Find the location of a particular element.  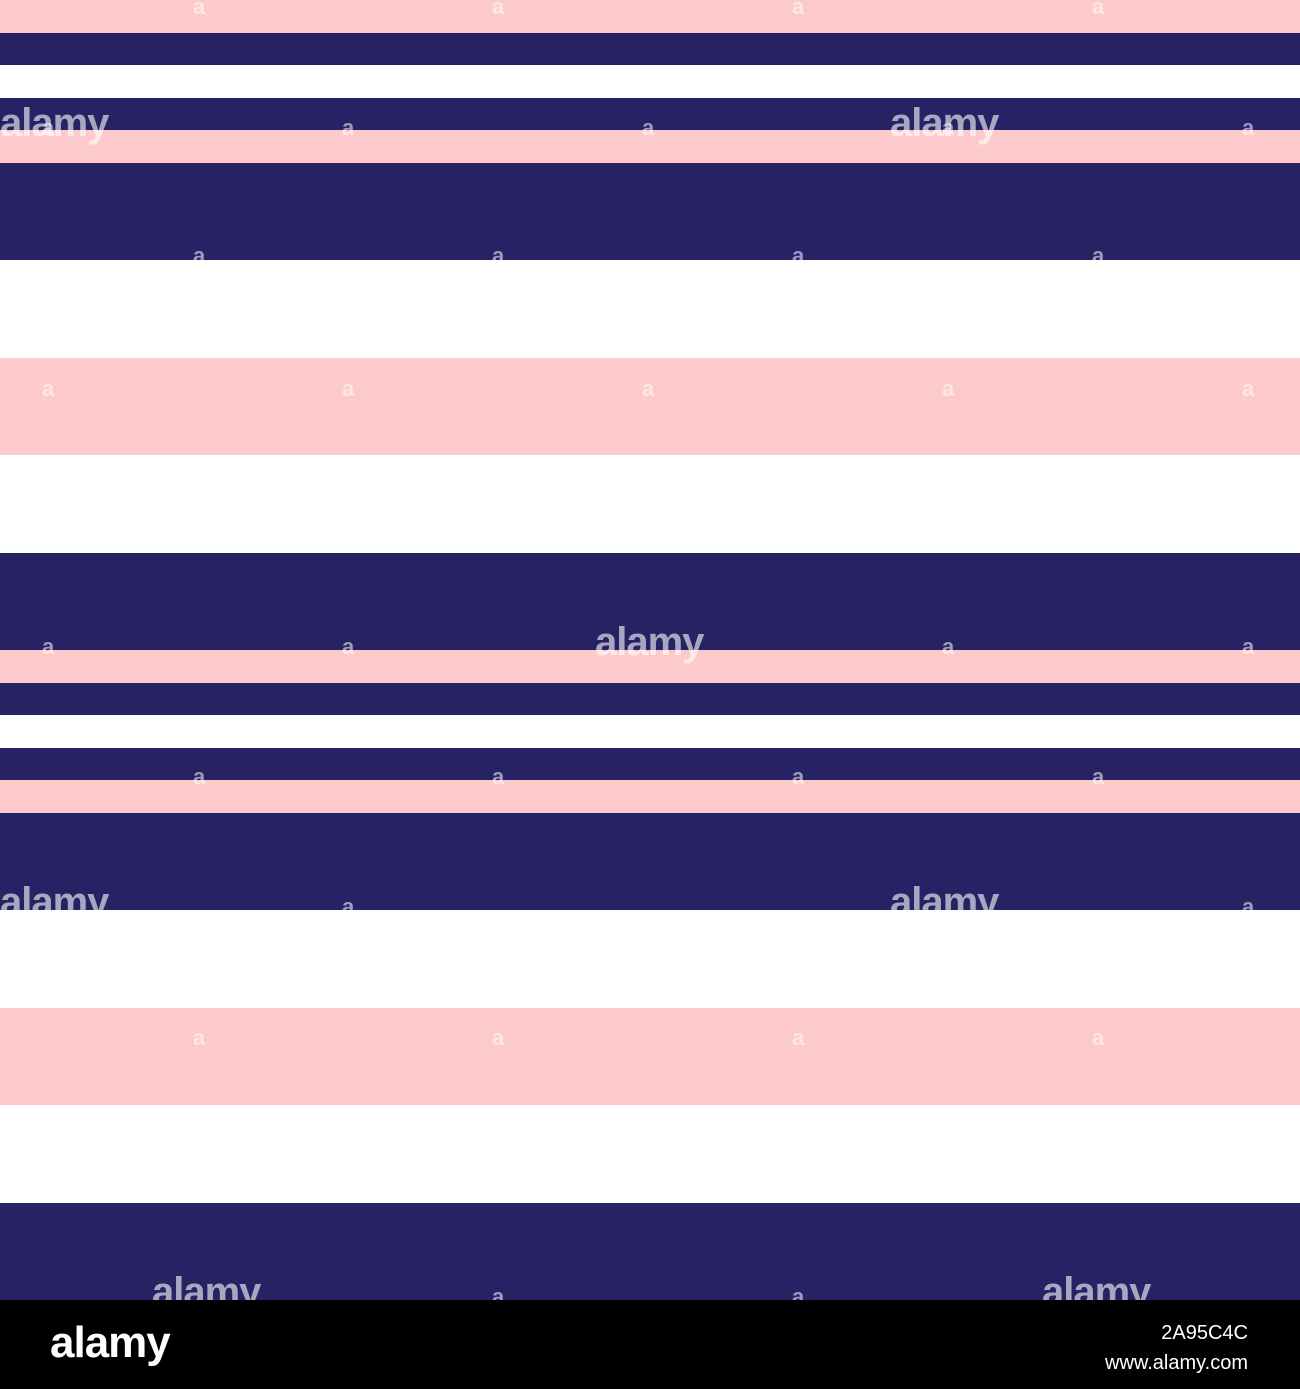

image-id: 2A95C4C is located at coordinates (1204, 1333).